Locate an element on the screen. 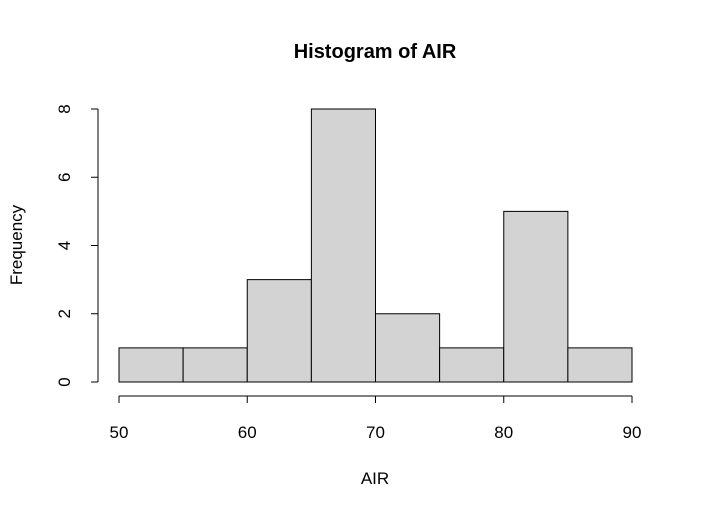 The image size is (703, 516). y-tick-label: 0 is located at coordinates (64, 381).